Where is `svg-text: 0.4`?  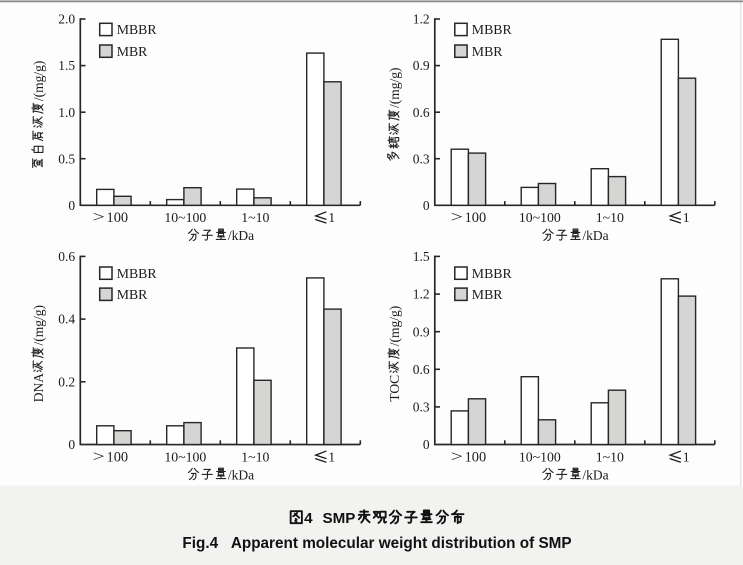 svg-text: 0.4 is located at coordinates (66, 319).